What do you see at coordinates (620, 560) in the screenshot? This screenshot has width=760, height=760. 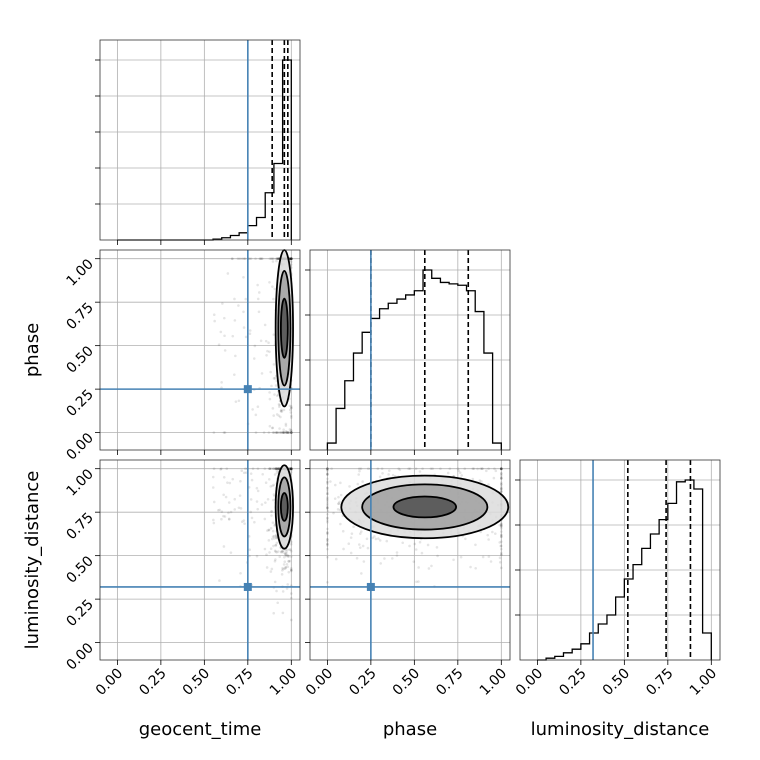 I see `panel-frame` at bounding box center [620, 560].